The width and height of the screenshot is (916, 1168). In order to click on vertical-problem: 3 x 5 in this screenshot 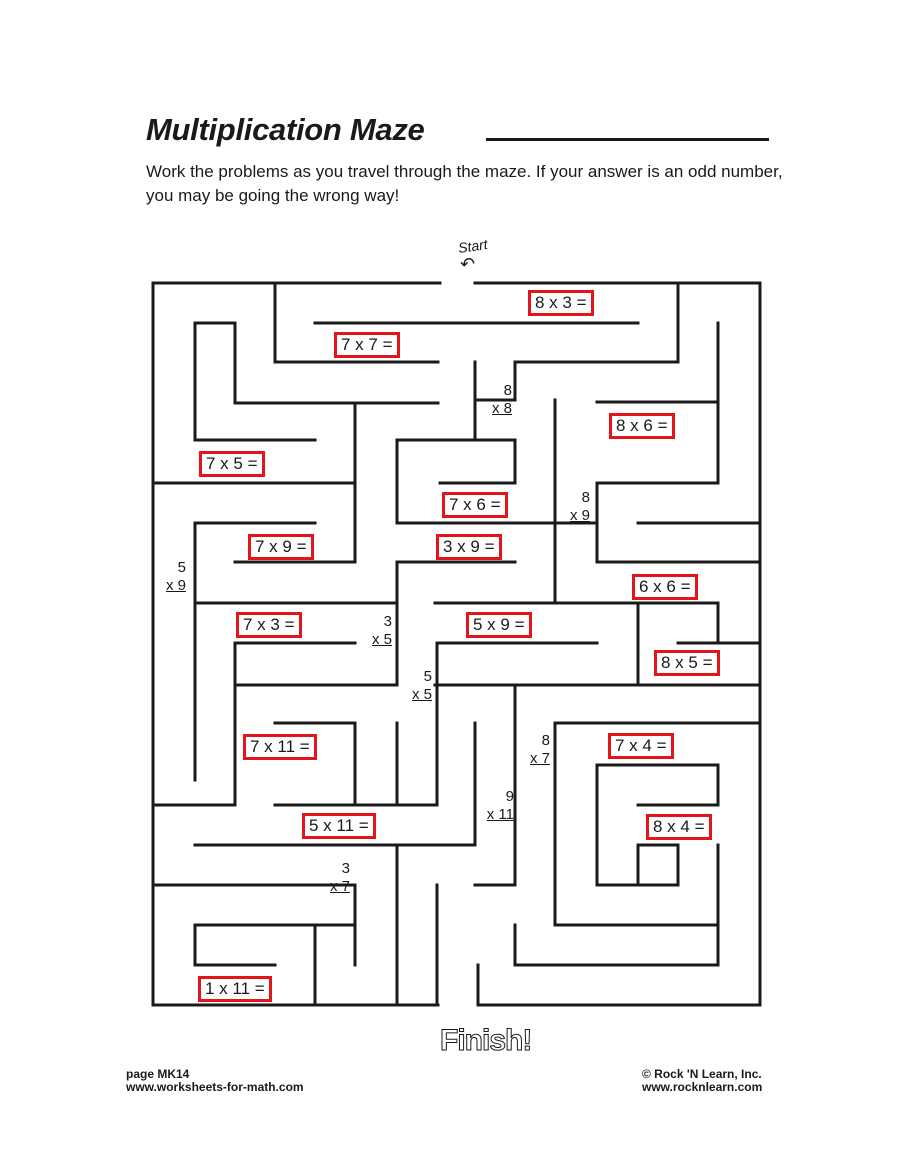, I will do `click(377, 631)`.